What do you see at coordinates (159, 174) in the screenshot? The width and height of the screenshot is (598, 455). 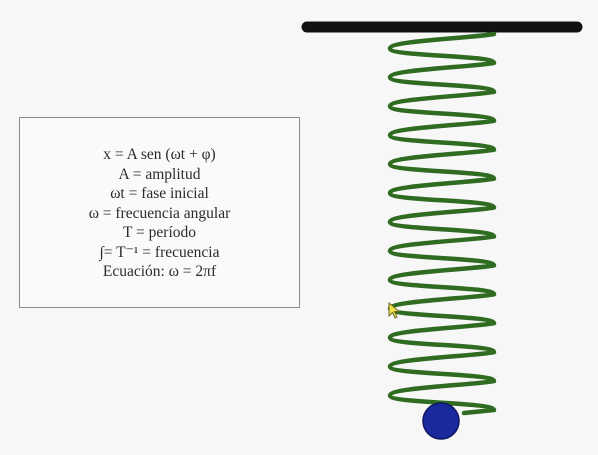 I see `amplitude-definition: A = amplitud` at bounding box center [159, 174].